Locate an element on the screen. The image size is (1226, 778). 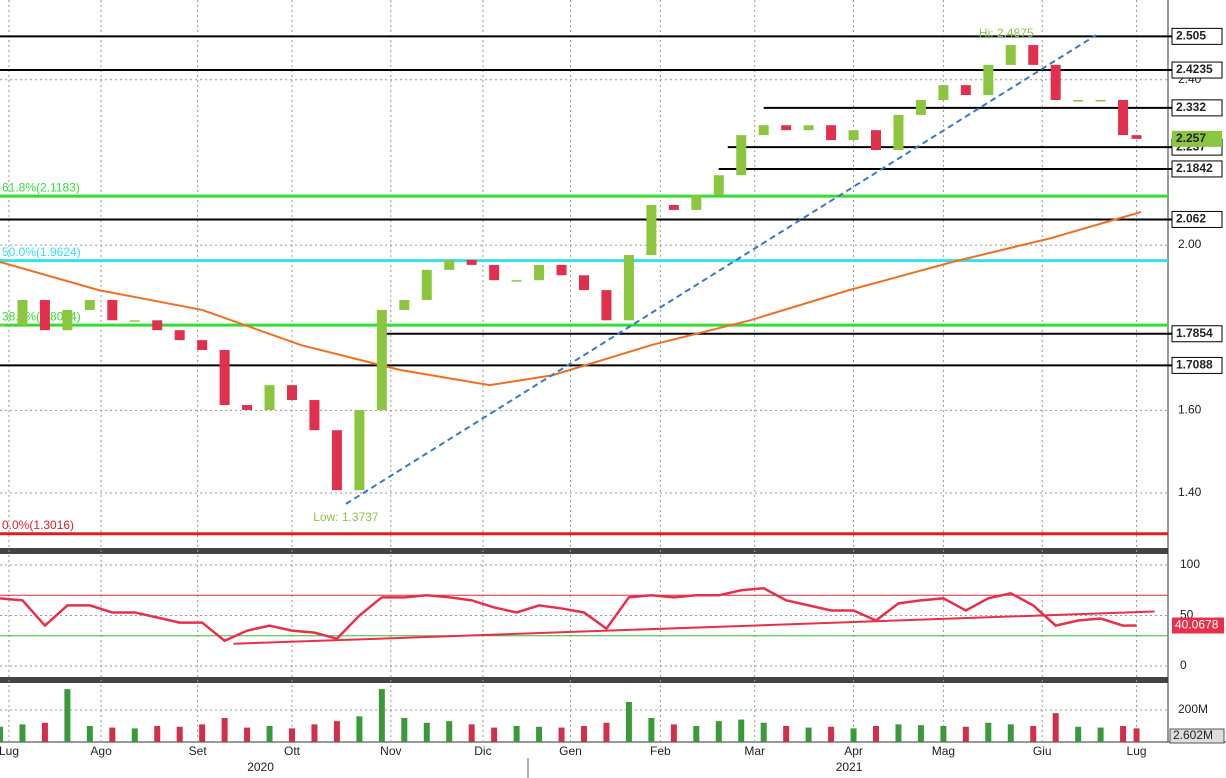
level-label: 2.505 is located at coordinates (1191, 36).